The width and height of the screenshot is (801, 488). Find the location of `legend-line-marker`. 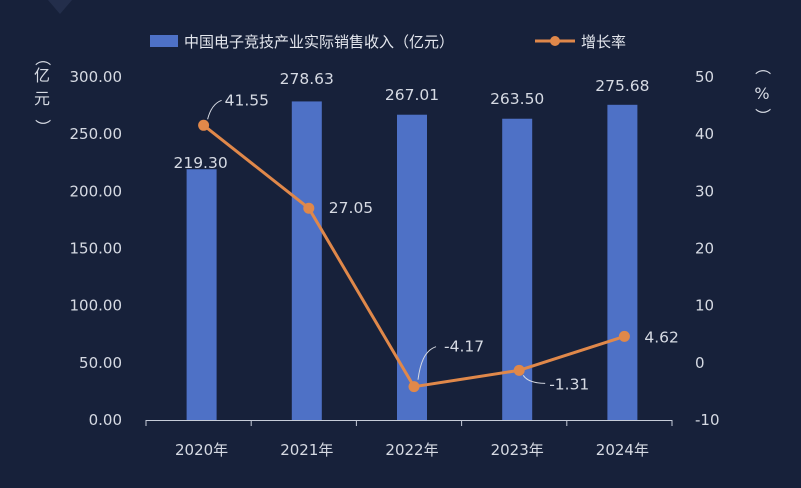

legend-line-marker is located at coordinates (555, 41).